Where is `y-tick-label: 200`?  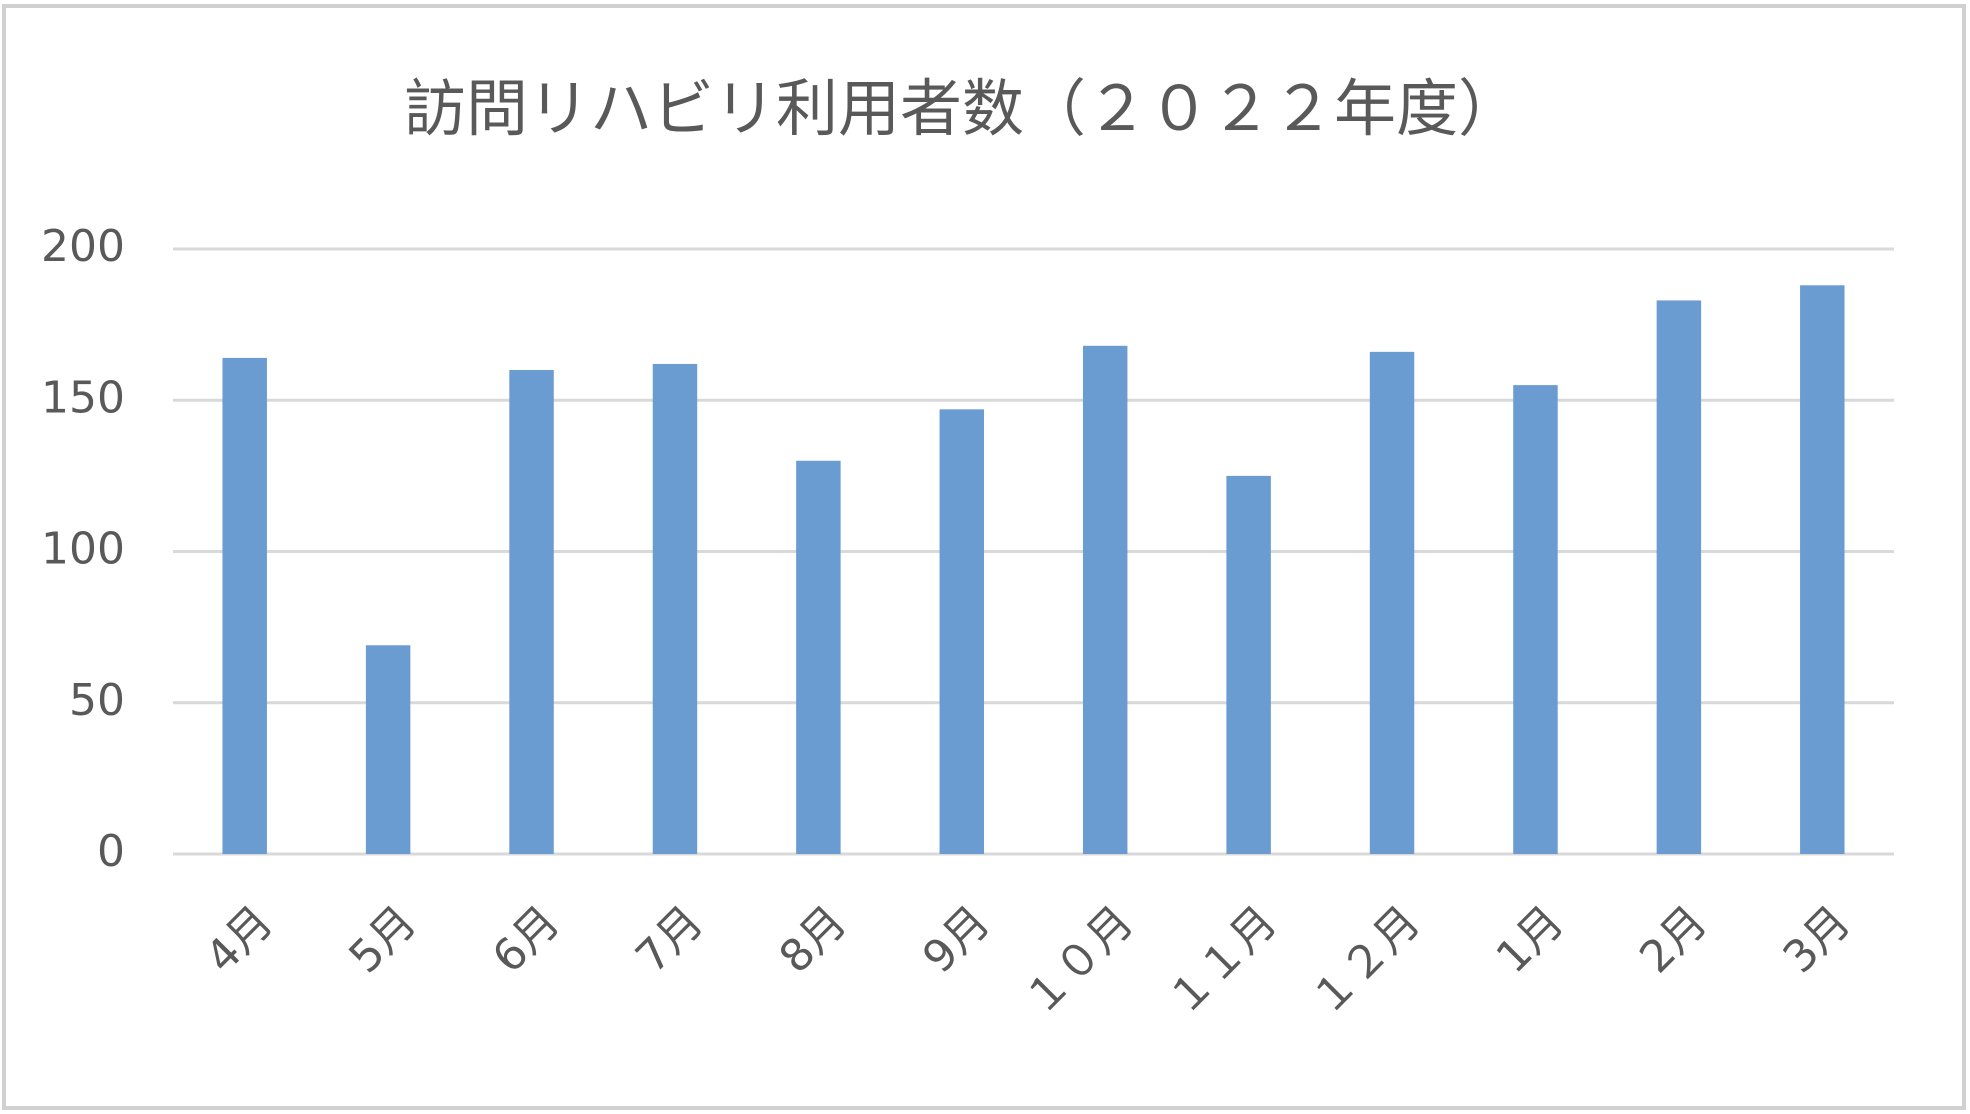
y-tick-label: 200 is located at coordinates (83, 246).